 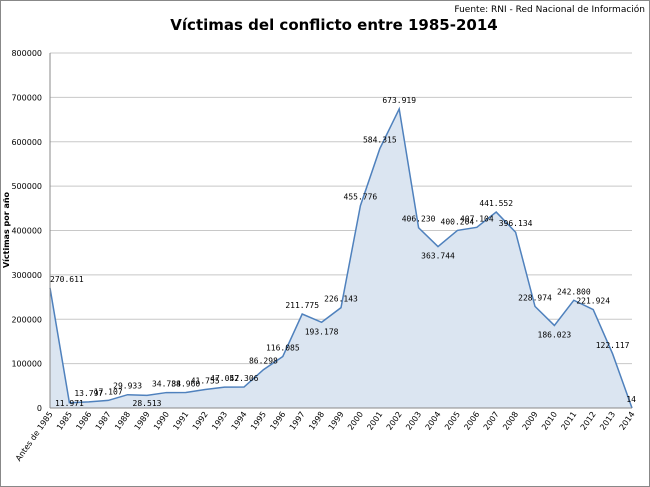 What do you see at coordinates (613, 345) in the screenshot?
I see `value-label: 122.117` at bounding box center [613, 345].